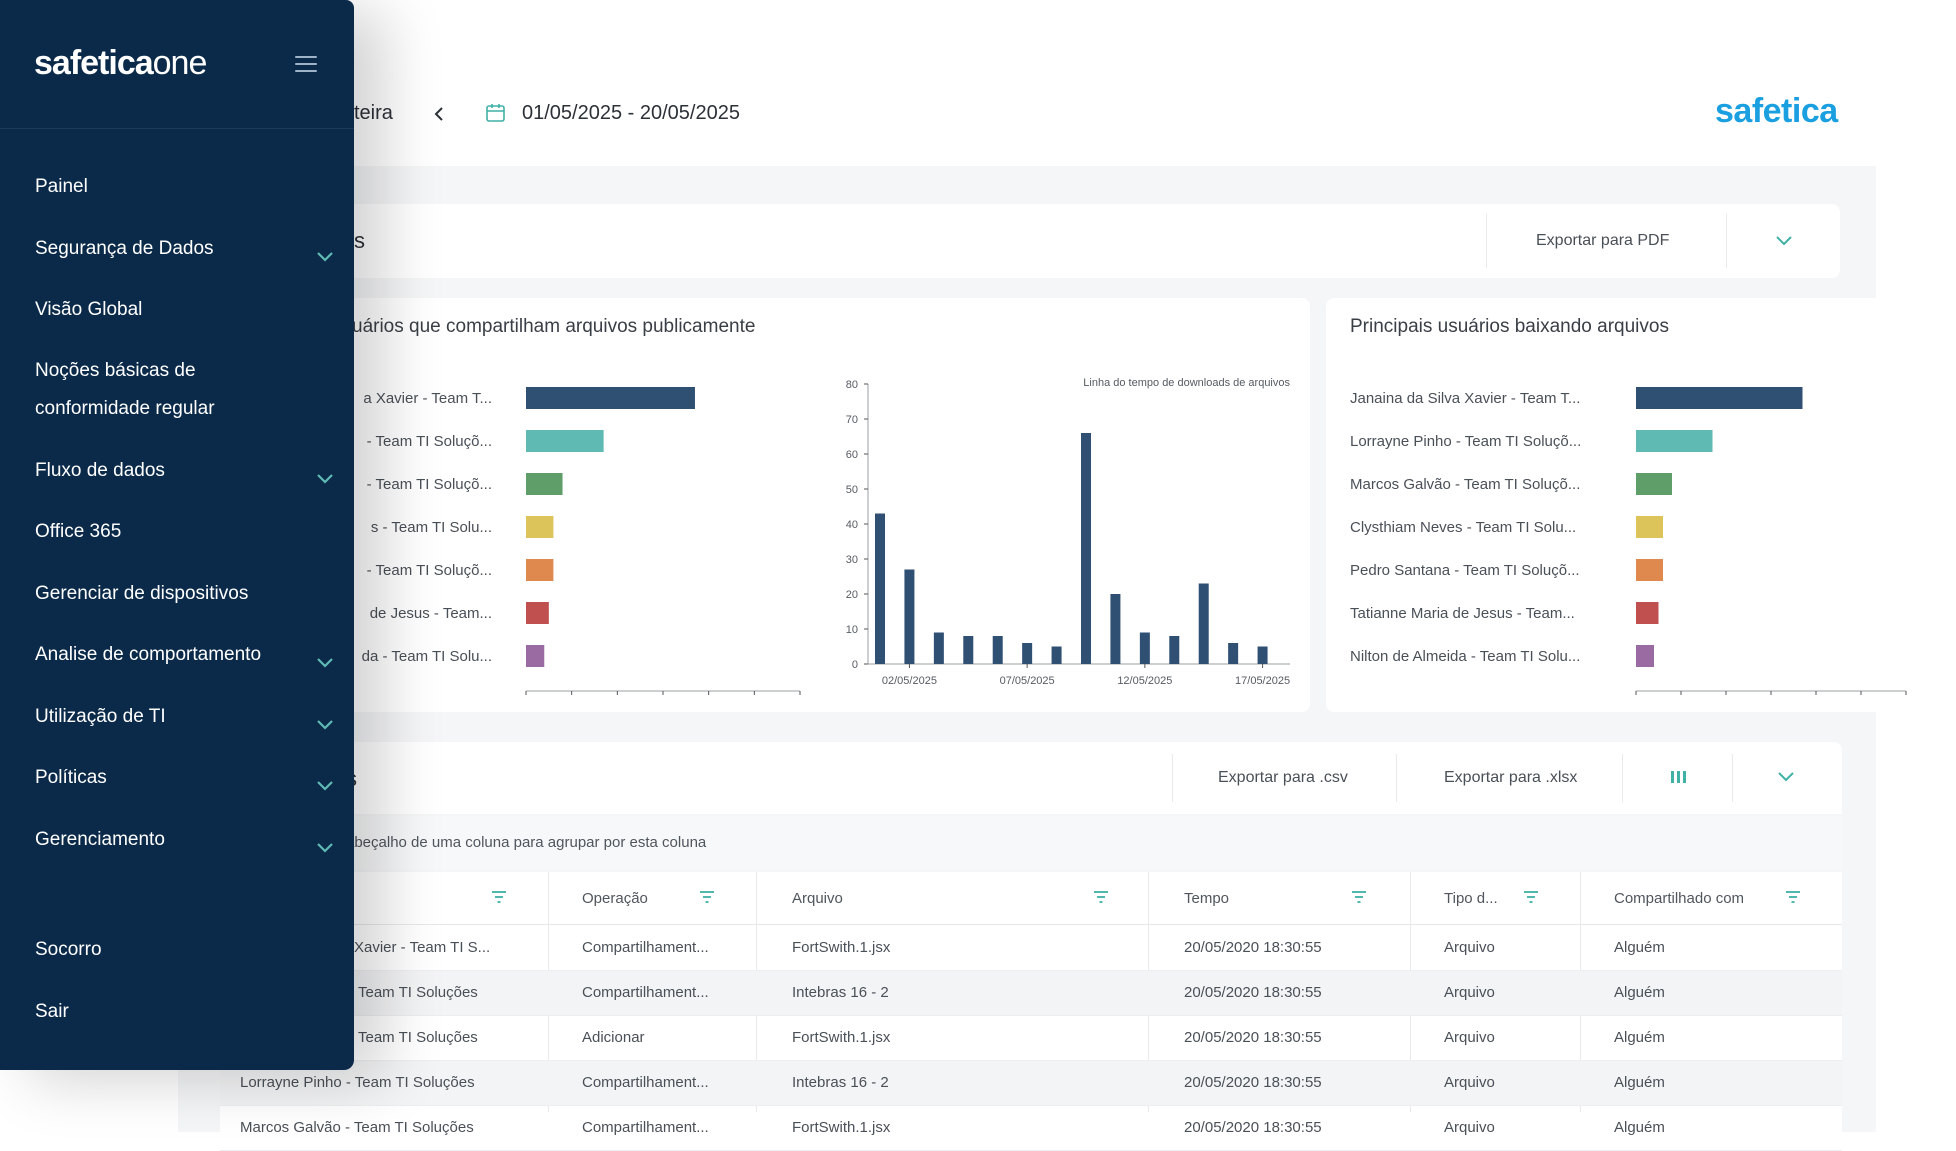 The height and width of the screenshot is (1151, 1956). I want to click on sidebar-item-vis-o-global: Visão Global, so click(185, 310).